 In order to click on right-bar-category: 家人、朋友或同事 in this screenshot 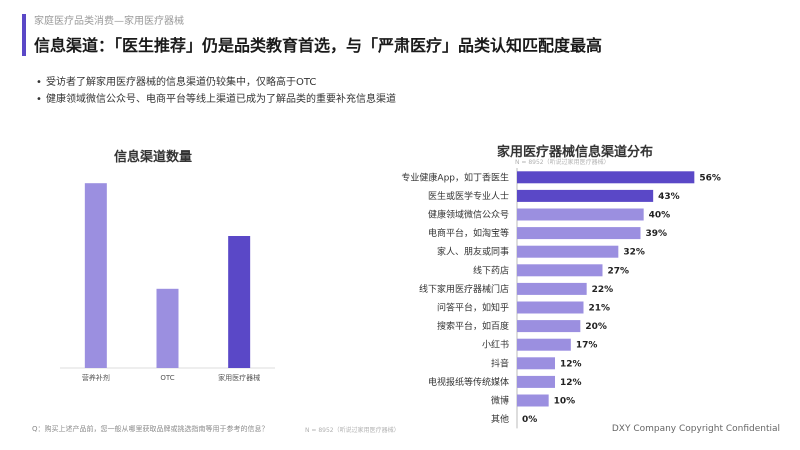, I will do `click(473, 252)`.